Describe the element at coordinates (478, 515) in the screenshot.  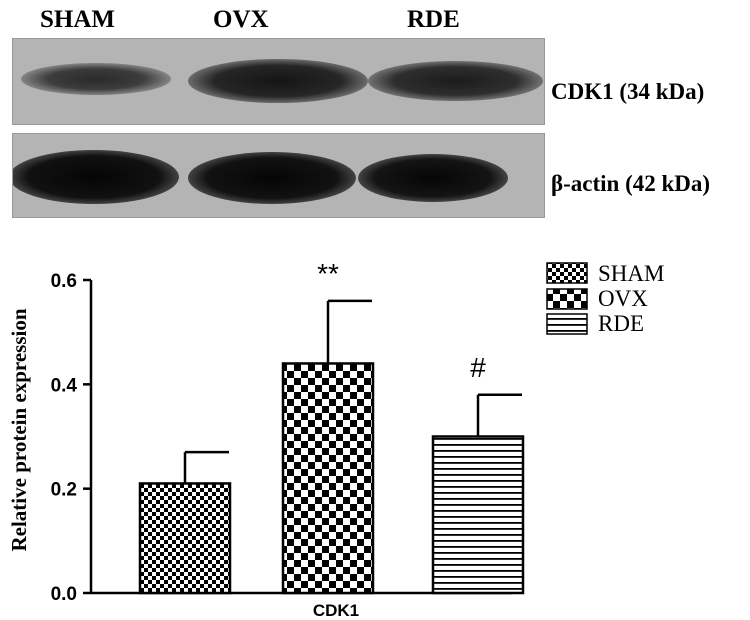
I see `bar-rde` at that location.